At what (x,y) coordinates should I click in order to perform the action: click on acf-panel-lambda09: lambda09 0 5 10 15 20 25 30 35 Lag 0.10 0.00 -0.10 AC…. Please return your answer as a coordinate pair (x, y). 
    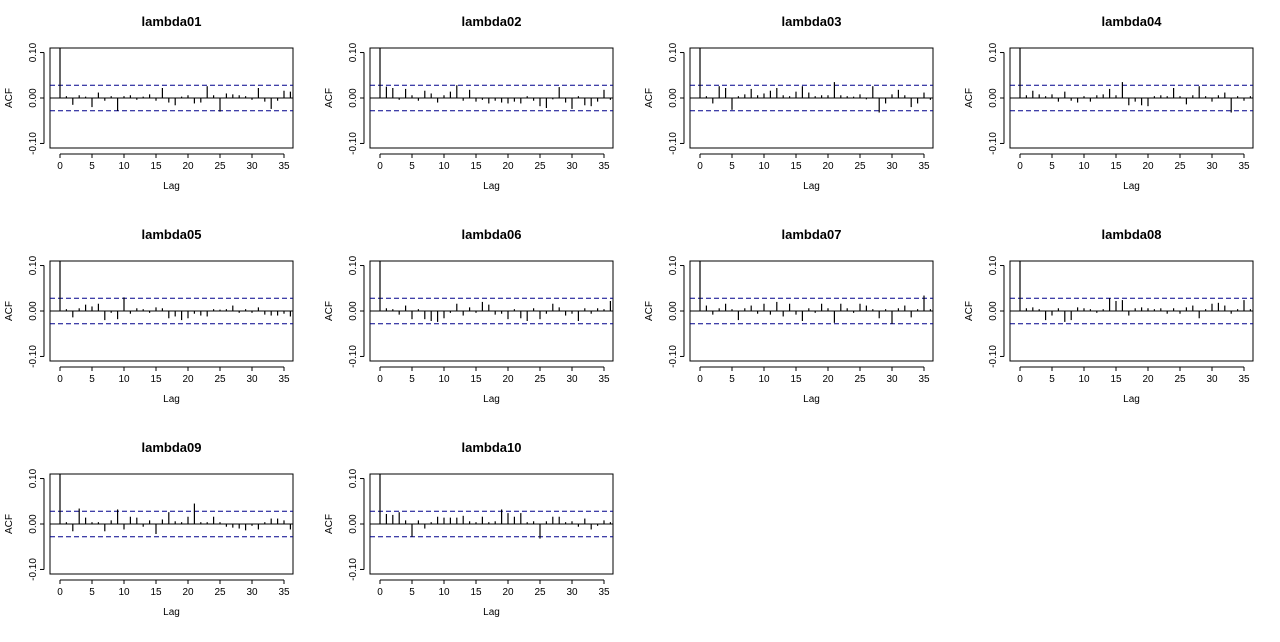
    Looking at the image, I should click on (149, 529).